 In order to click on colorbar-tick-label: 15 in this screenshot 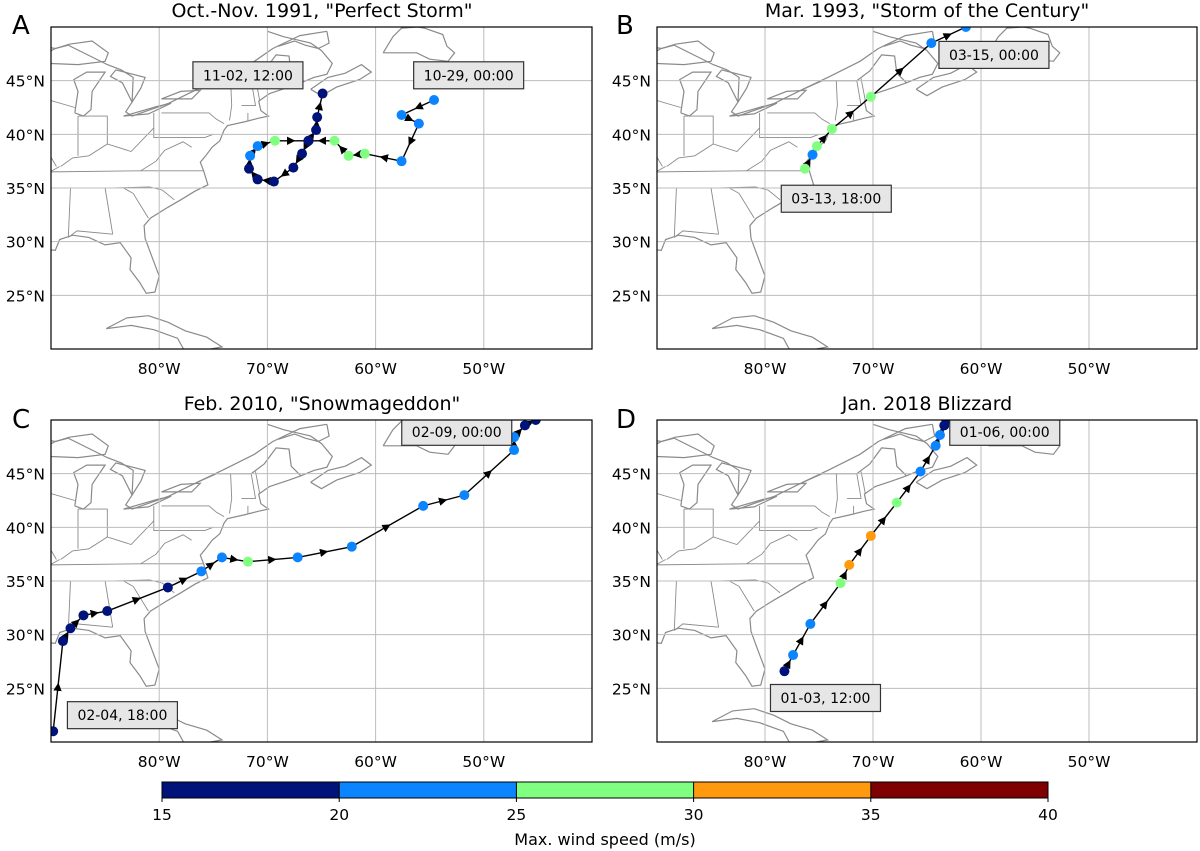, I will do `click(162, 815)`.